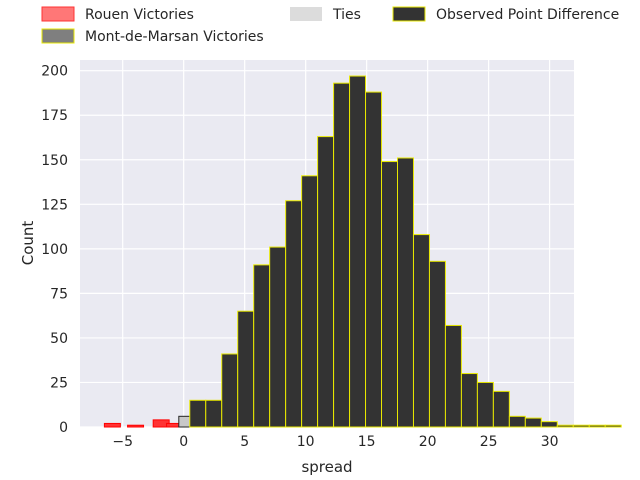  Describe the element at coordinates (346, 15) in the screenshot. I see `legend-label-ties: Ties` at that location.